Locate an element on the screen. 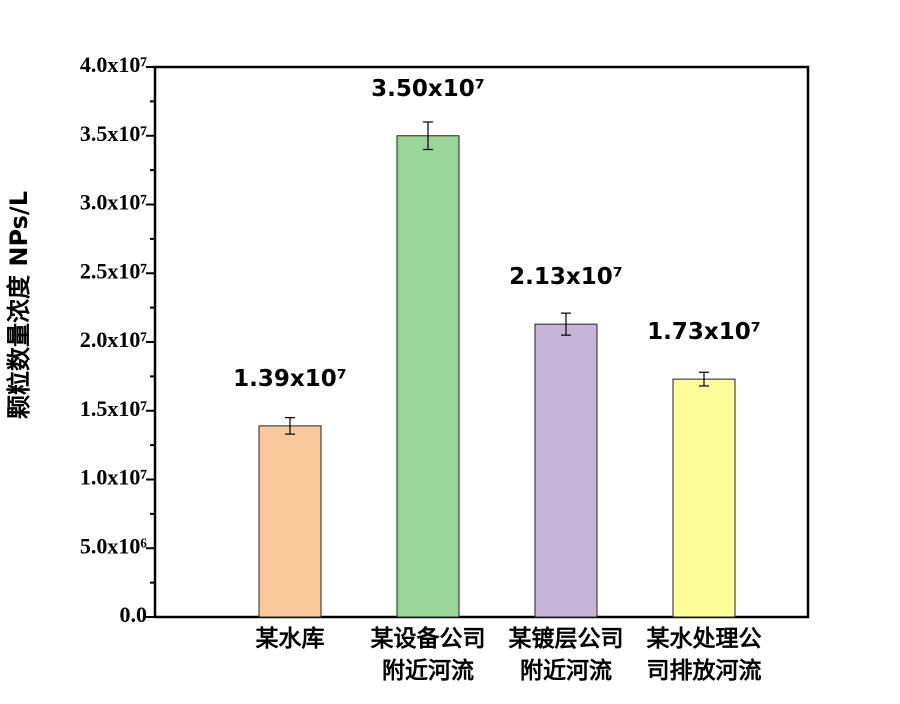  x-tick-label: 某镀层公司 is located at coordinates (566, 638).